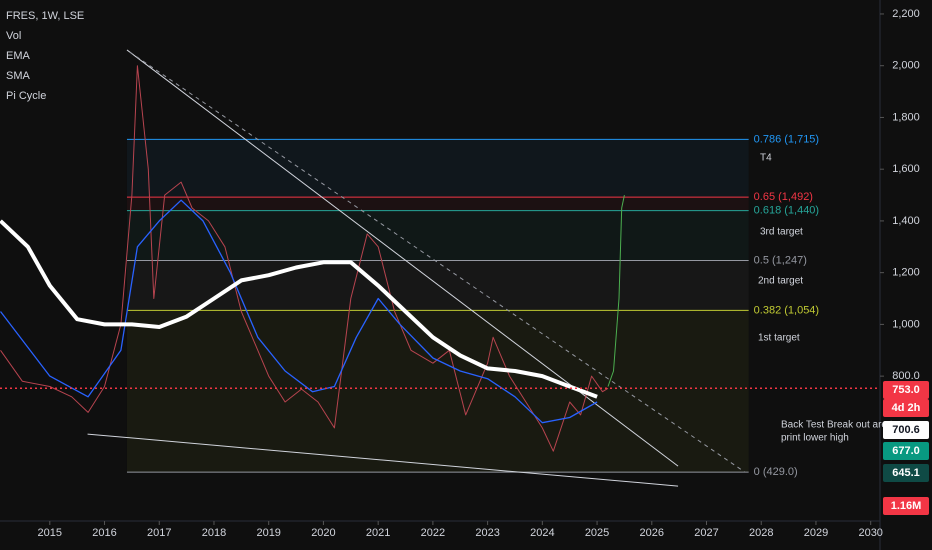  What do you see at coordinates (766, 158) in the screenshot?
I see `annotation: T4` at bounding box center [766, 158].